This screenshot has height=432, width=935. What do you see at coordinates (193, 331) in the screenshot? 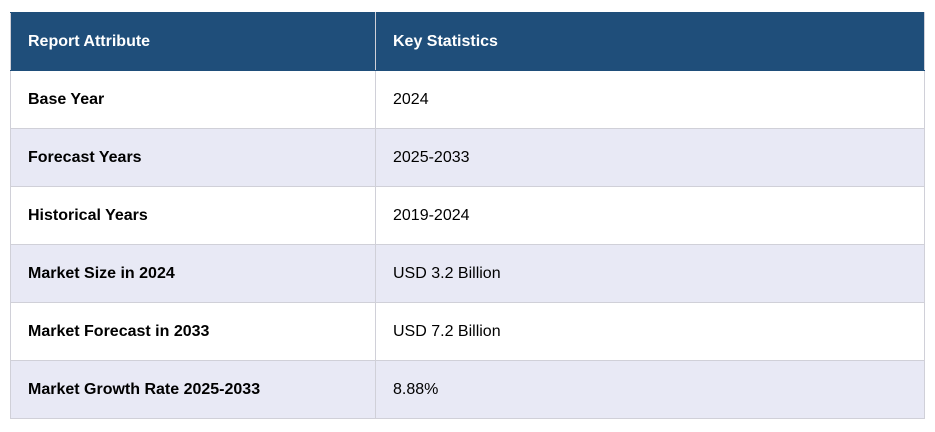
I see `attribute-cell: Market Forecast in 2033` at bounding box center [193, 331].